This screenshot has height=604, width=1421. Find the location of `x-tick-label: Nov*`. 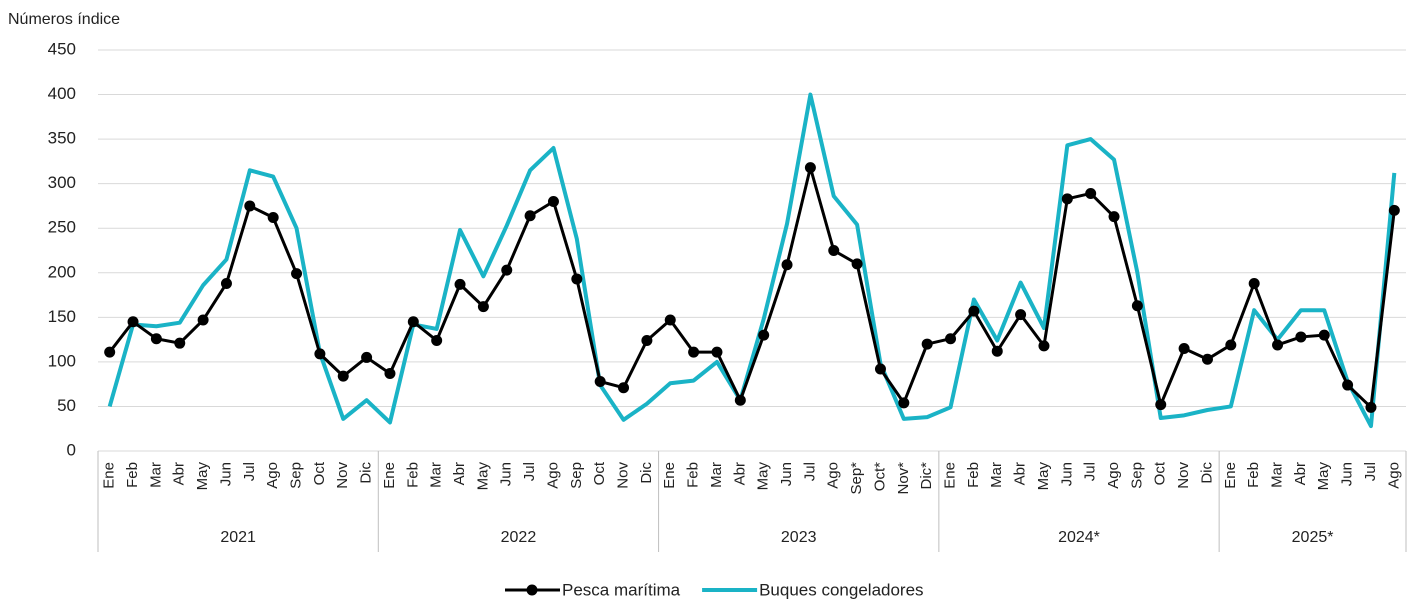

x-tick-label: Nov* is located at coordinates (903, 478).